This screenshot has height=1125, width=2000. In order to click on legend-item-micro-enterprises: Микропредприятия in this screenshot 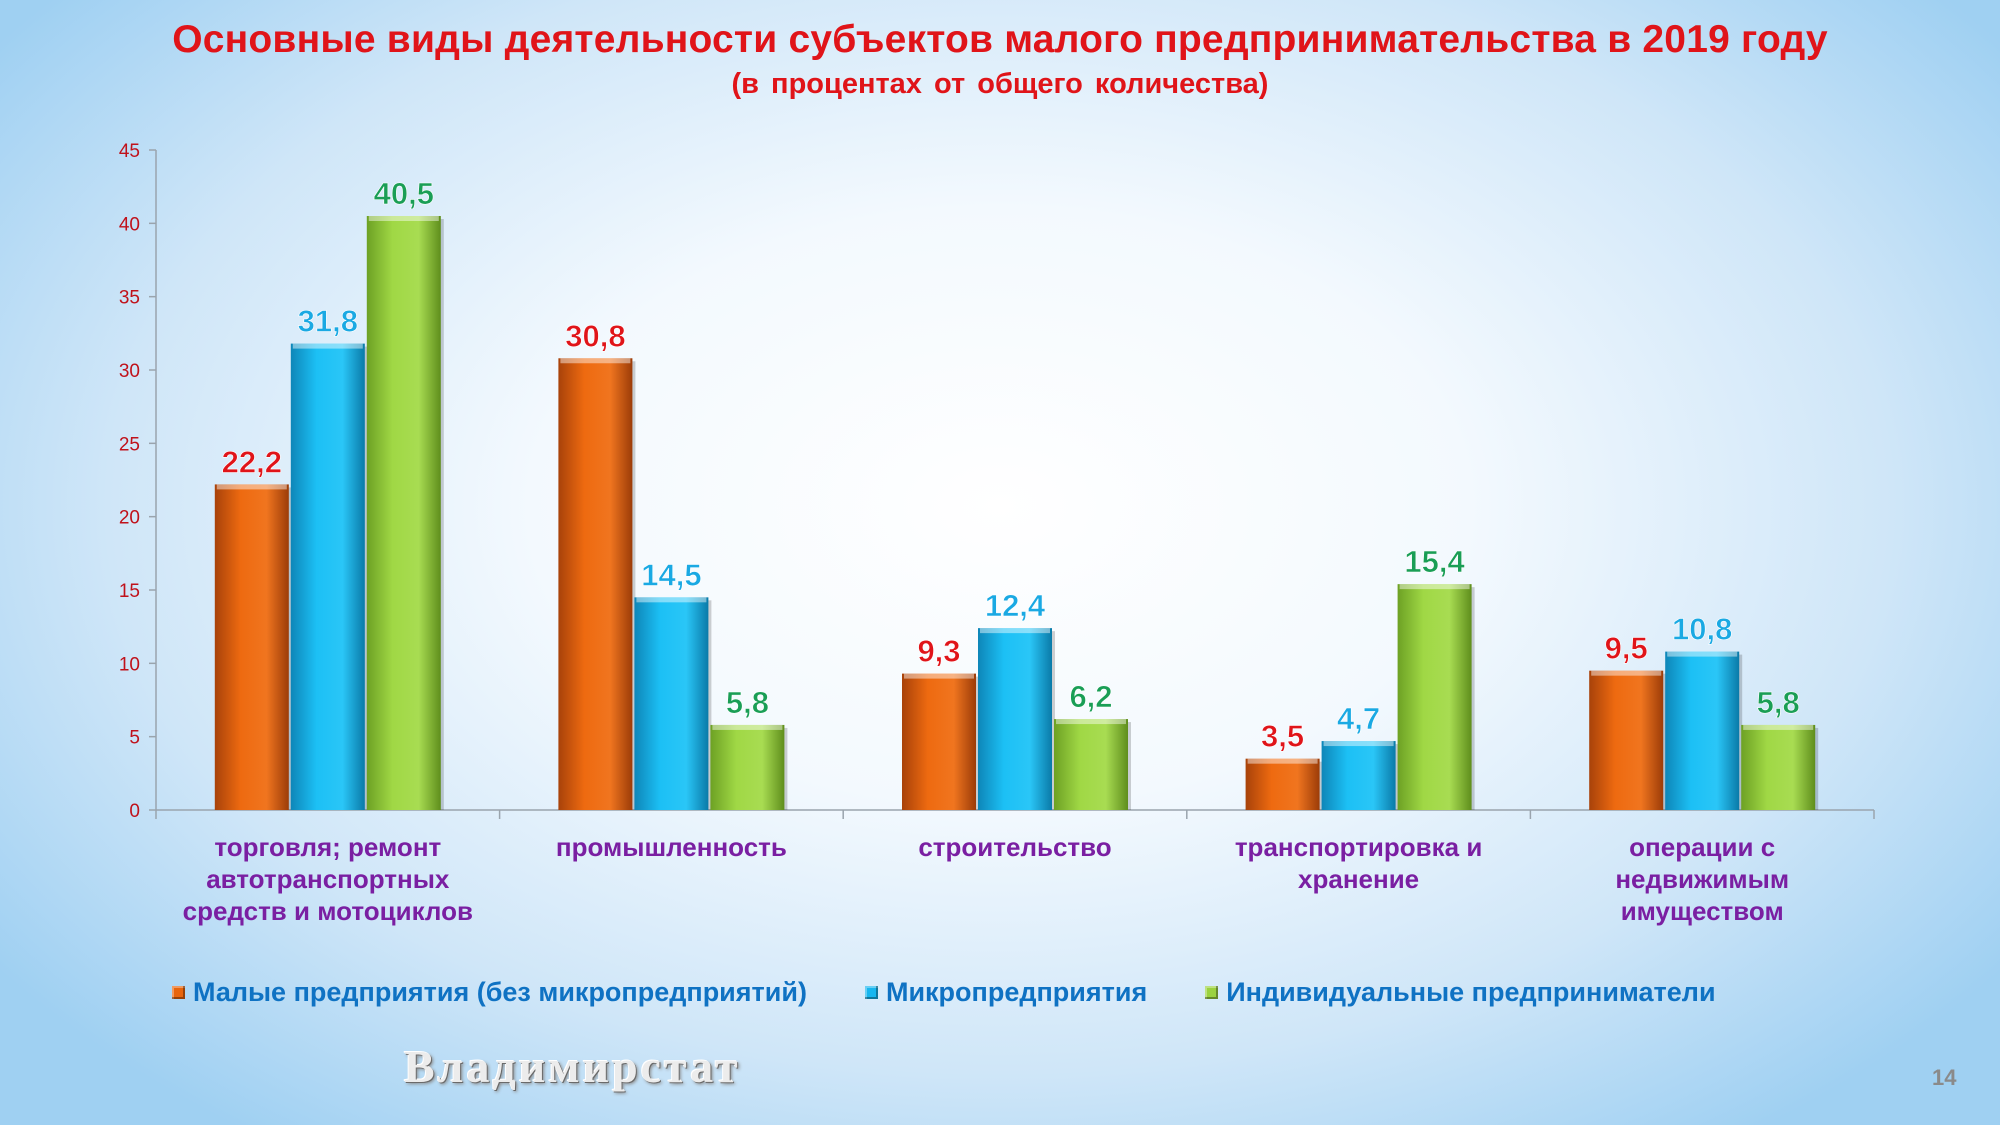, I will do `click(1006, 992)`.